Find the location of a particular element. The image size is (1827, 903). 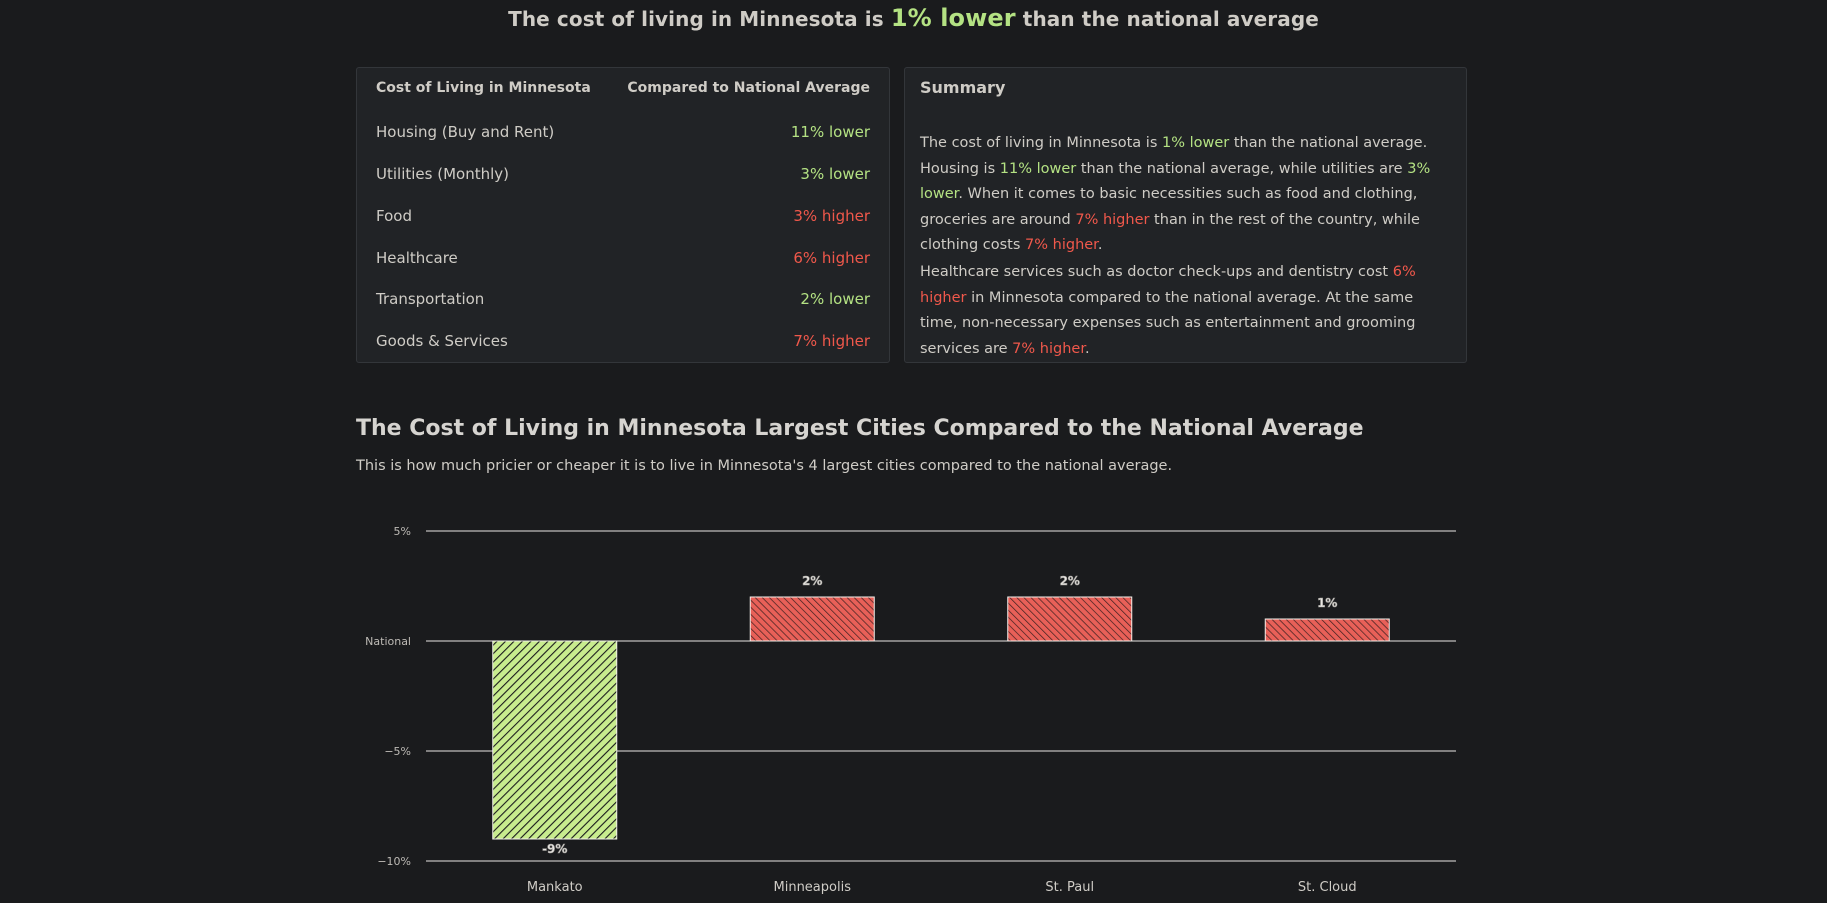

row-label: Transportation is located at coordinates (430, 299).